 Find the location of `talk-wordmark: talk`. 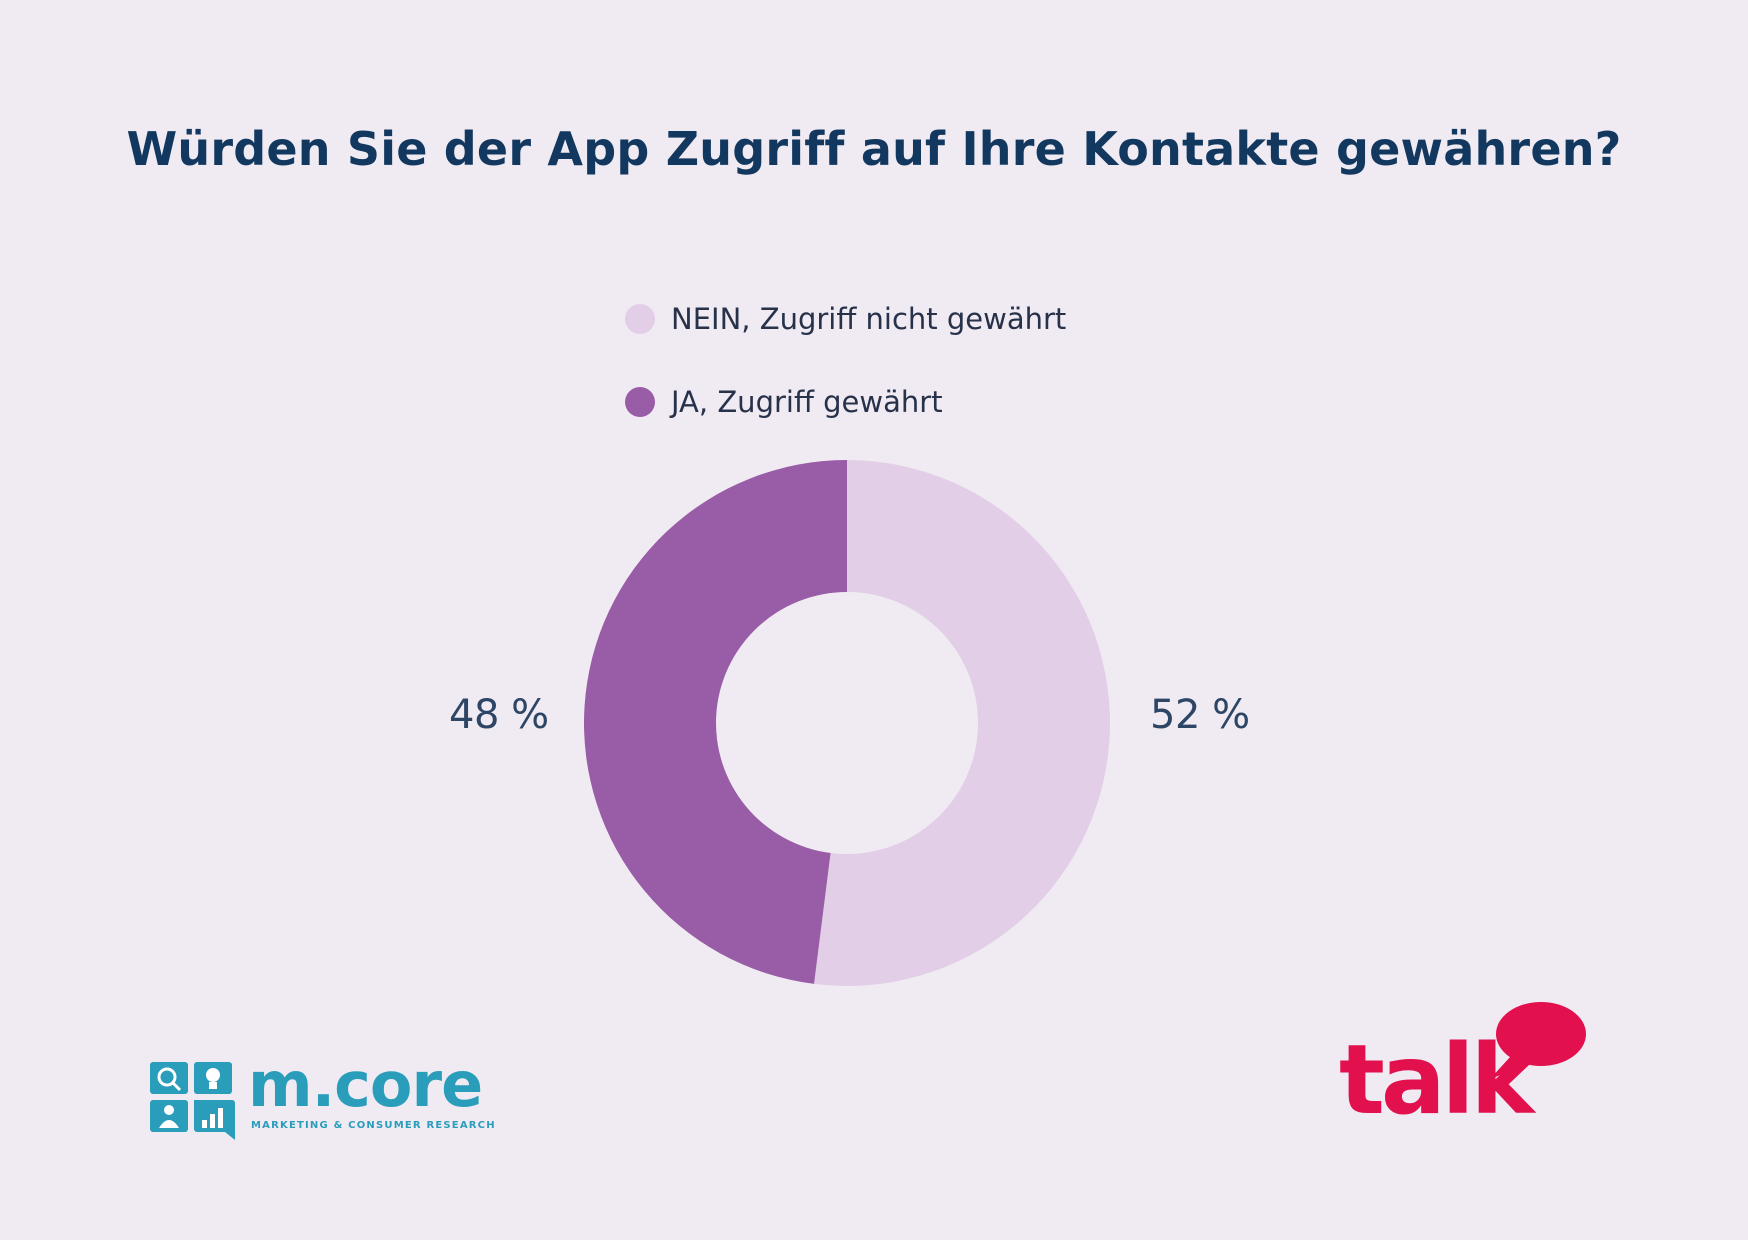

talk-wordmark: talk is located at coordinates (1436, 1080).